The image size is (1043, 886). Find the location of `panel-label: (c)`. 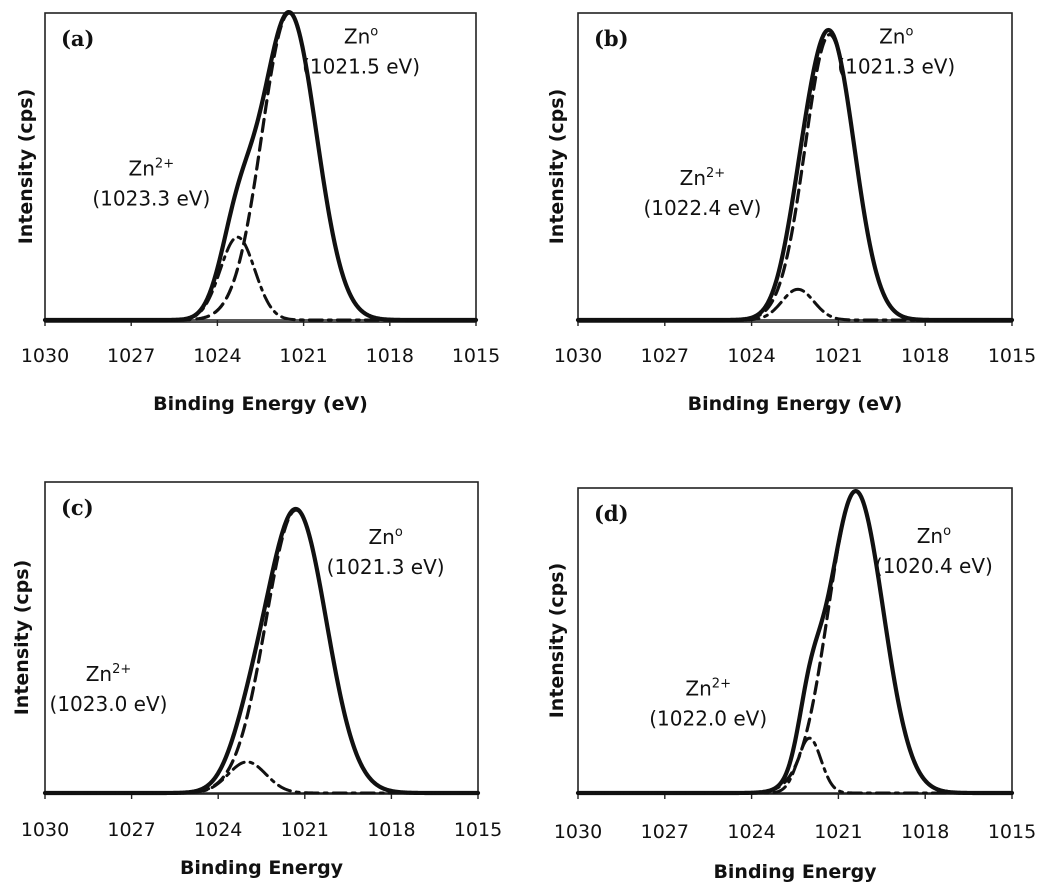

panel-label: (c) is located at coordinates (77, 507).